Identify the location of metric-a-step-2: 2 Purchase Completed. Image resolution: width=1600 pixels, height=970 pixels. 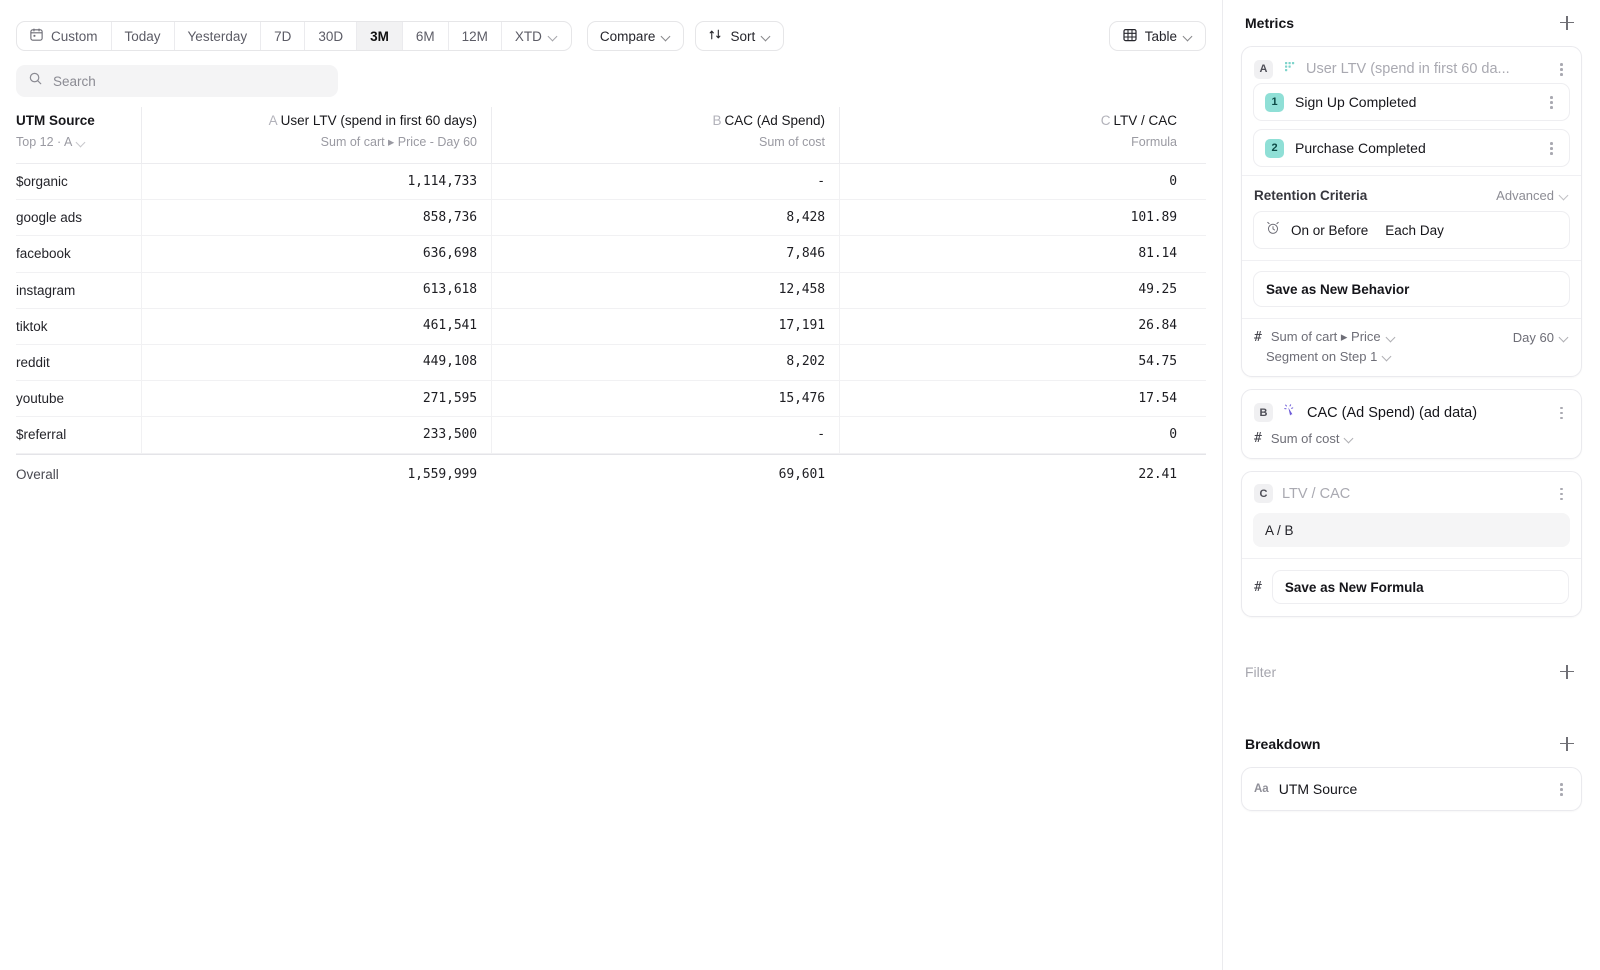
(1411, 148).